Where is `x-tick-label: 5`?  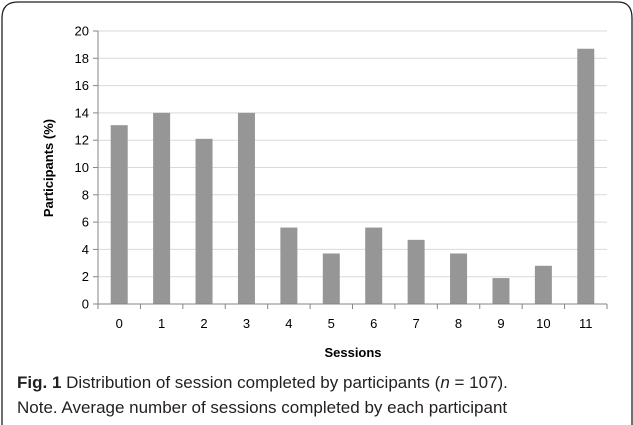
x-tick-label: 5 is located at coordinates (331, 323).